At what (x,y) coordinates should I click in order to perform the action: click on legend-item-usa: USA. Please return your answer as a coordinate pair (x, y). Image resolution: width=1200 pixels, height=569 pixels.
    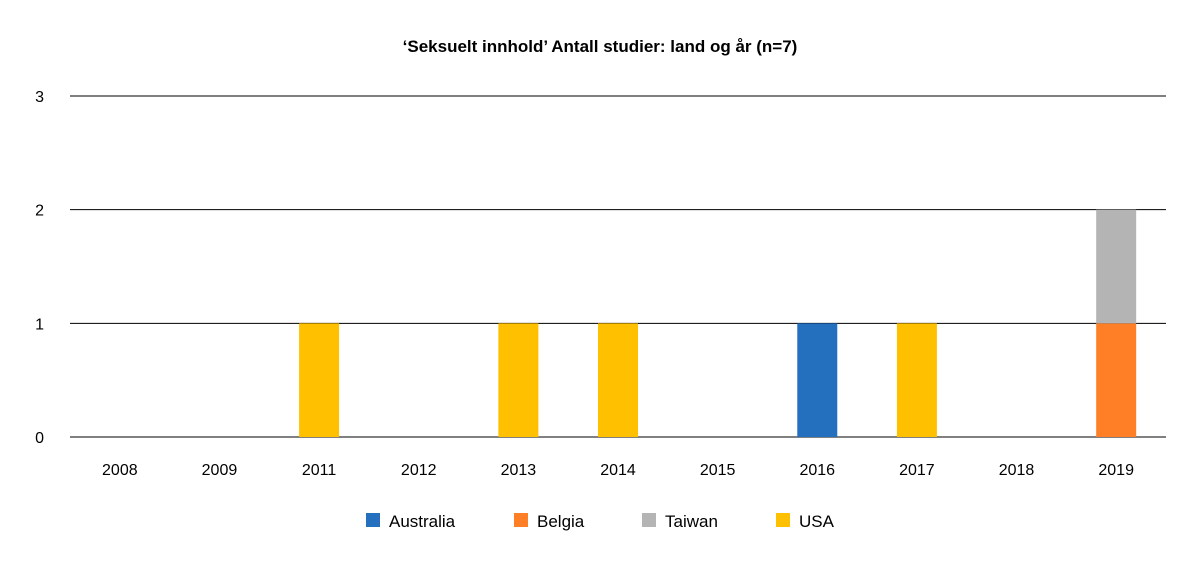
    Looking at the image, I should click on (805, 521).